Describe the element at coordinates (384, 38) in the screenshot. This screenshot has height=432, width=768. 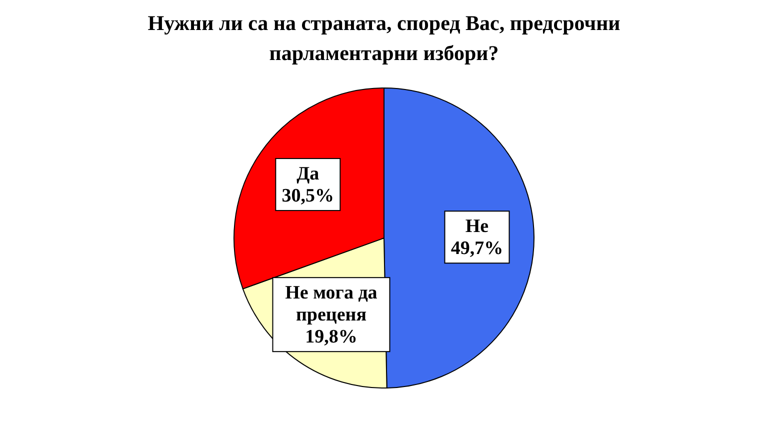
I see `chart-title: Нужни ли са на страната, според Вас, предсрочни парламентарни избори?` at that location.